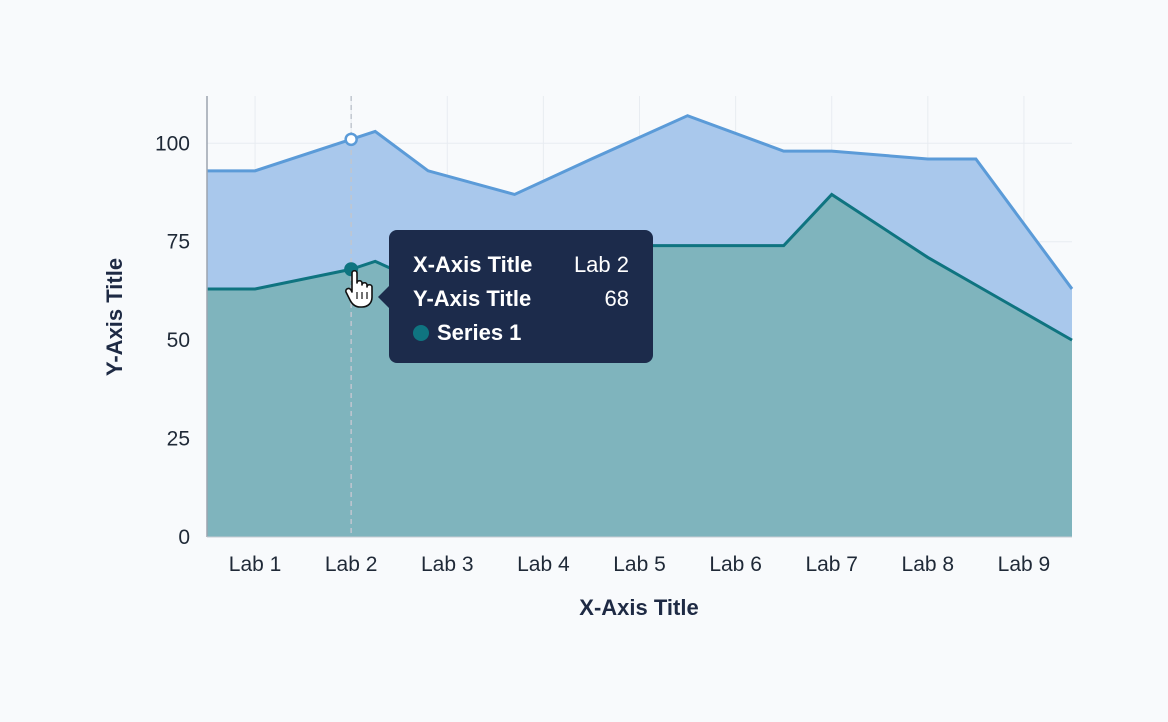  Describe the element at coordinates (638, 607) in the screenshot. I see `x-axis-title: X-Axis Title` at that location.